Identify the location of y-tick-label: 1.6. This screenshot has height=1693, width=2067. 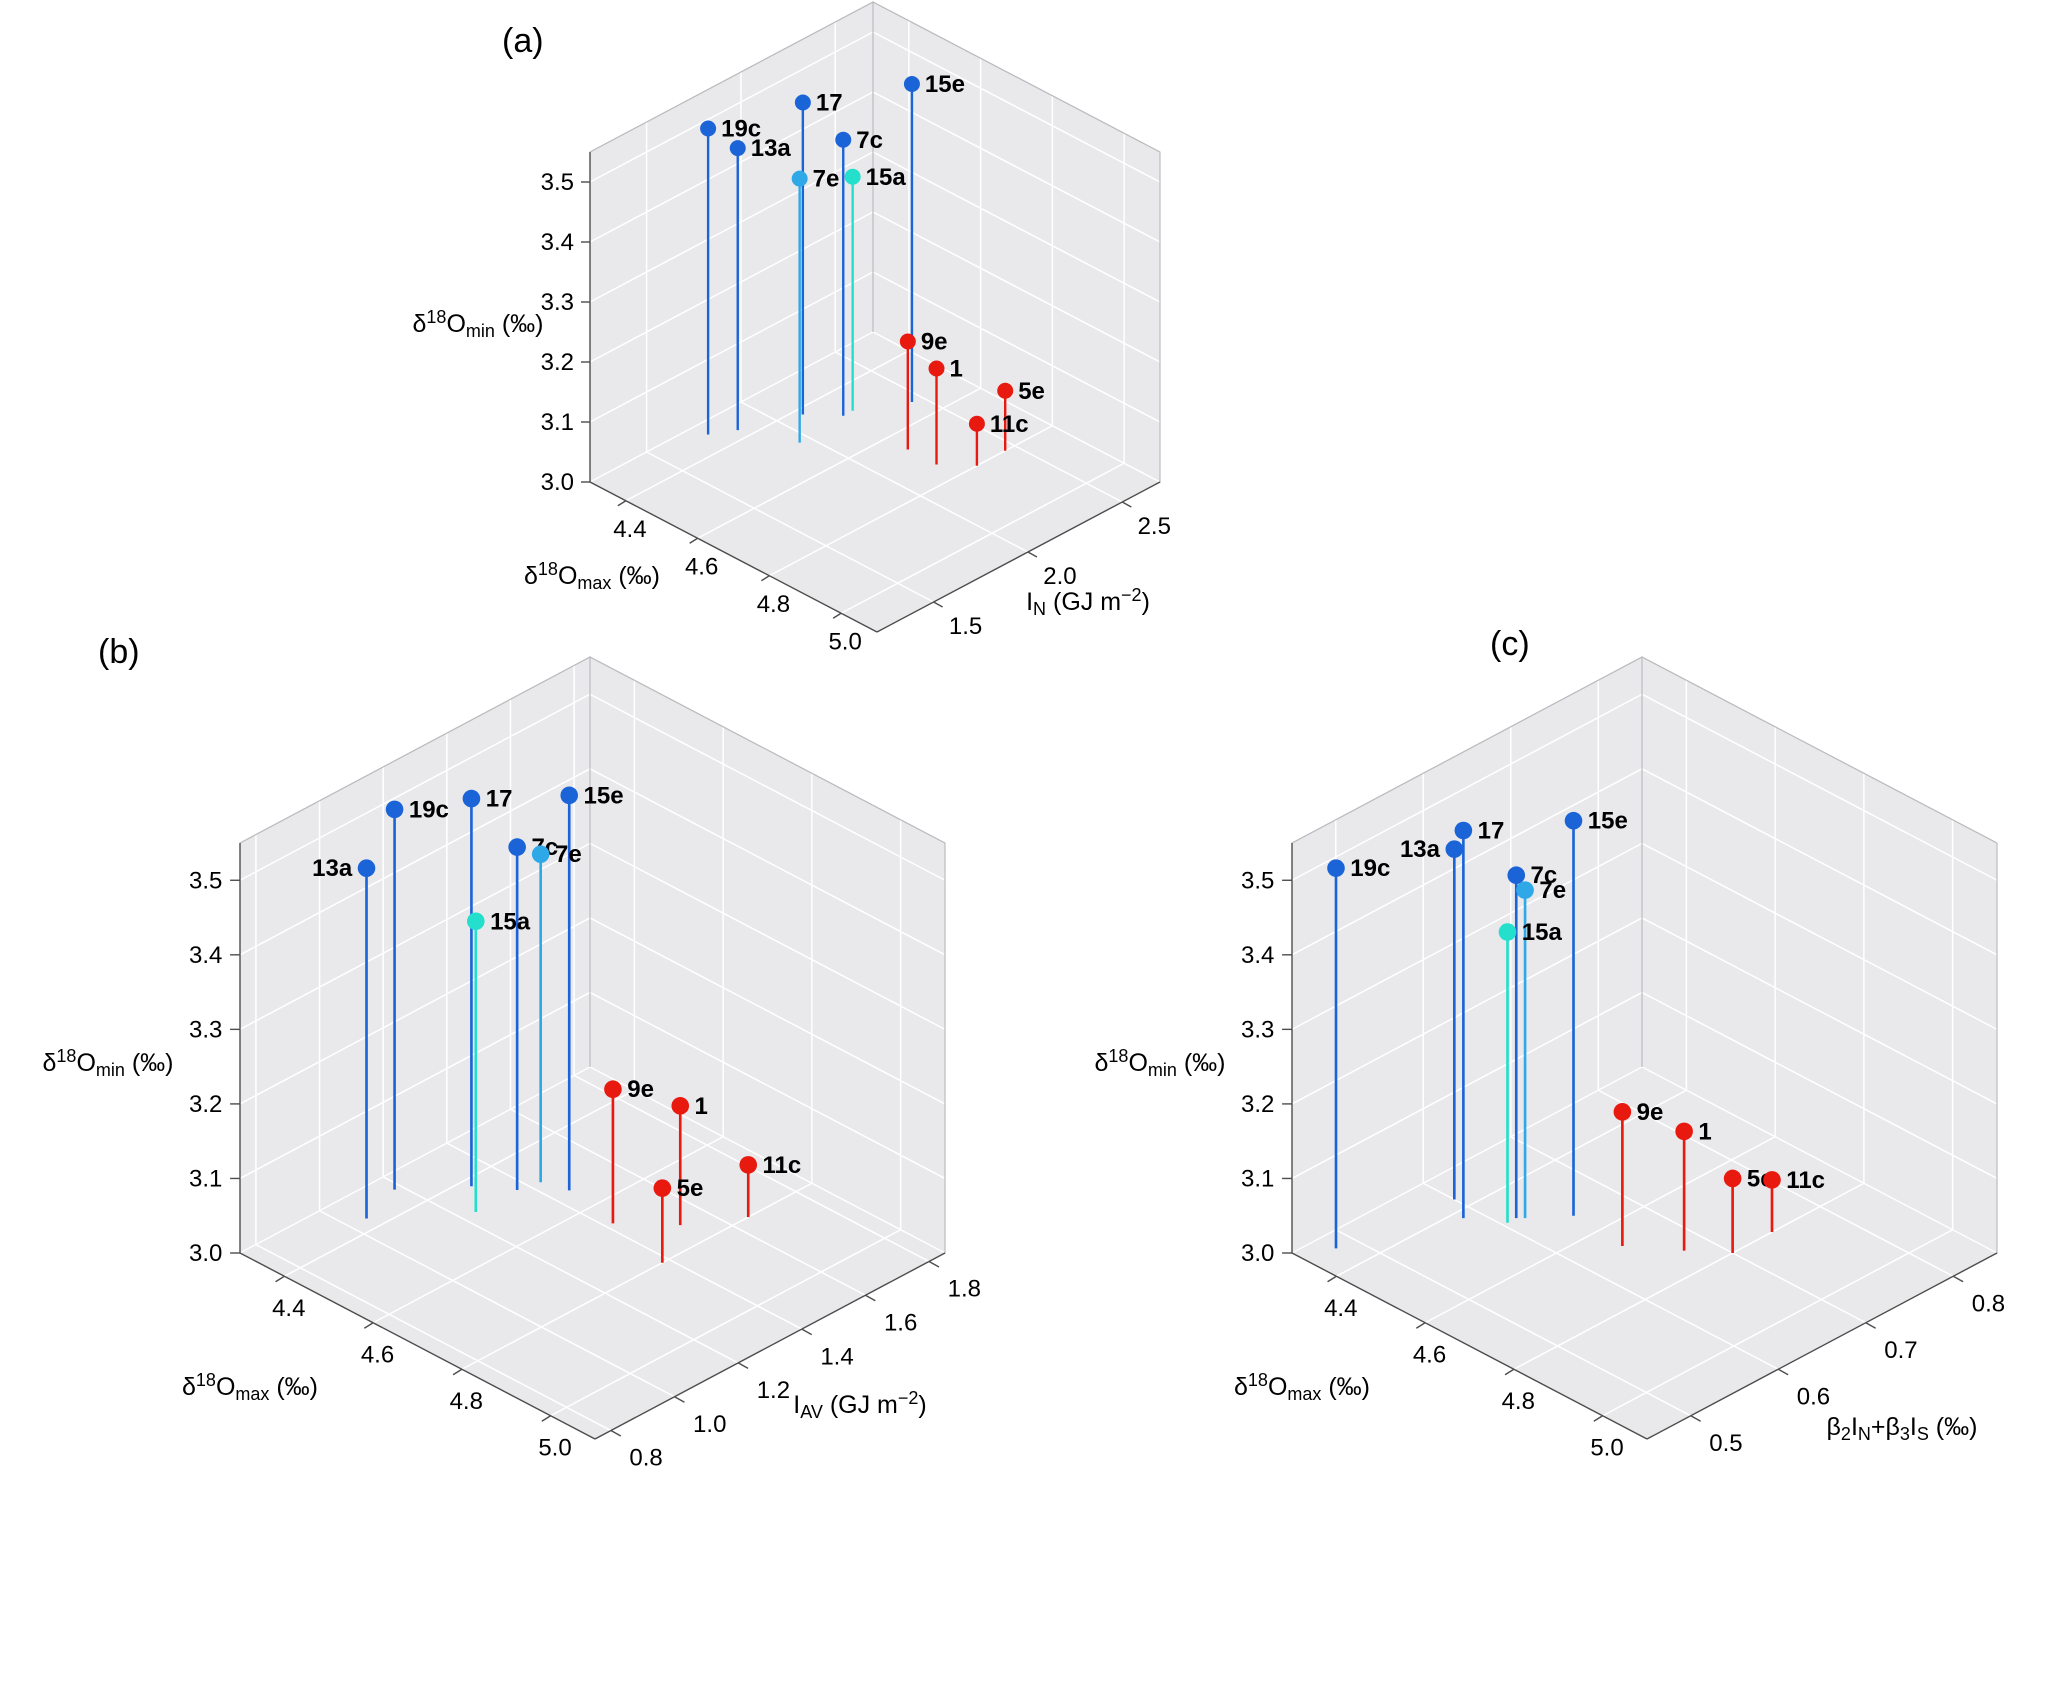
(900, 1322).